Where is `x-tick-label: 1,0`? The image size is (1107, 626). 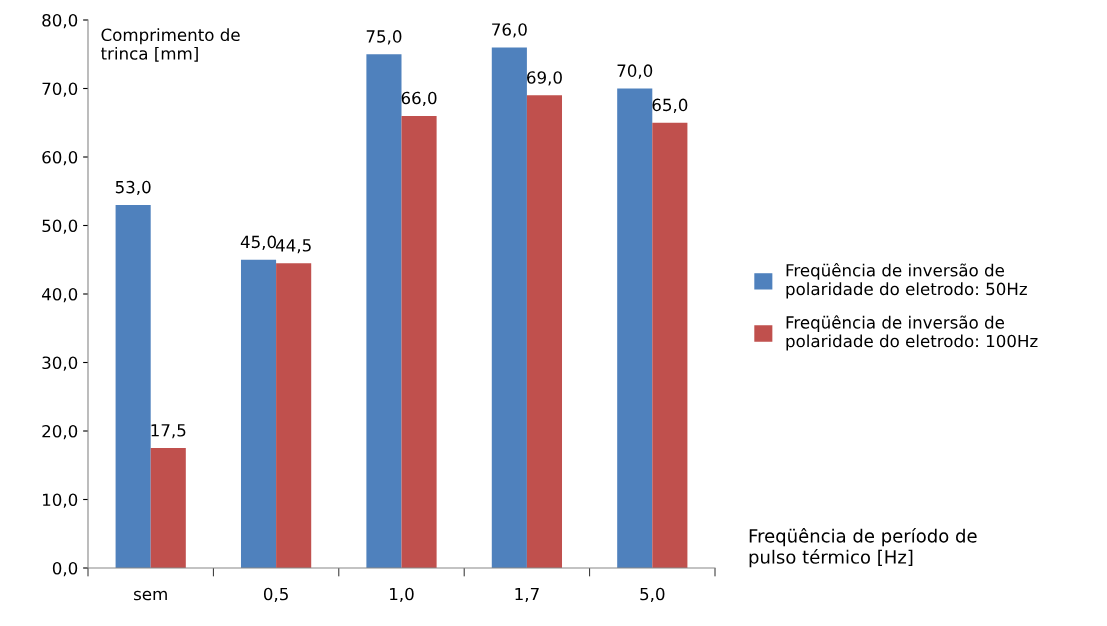 x-tick-label: 1,0 is located at coordinates (402, 595).